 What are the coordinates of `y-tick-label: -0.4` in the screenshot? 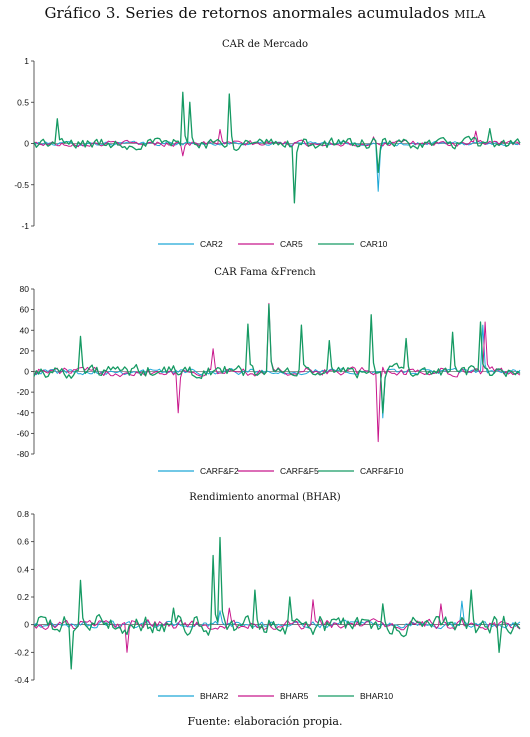 It's located at (21, 680).